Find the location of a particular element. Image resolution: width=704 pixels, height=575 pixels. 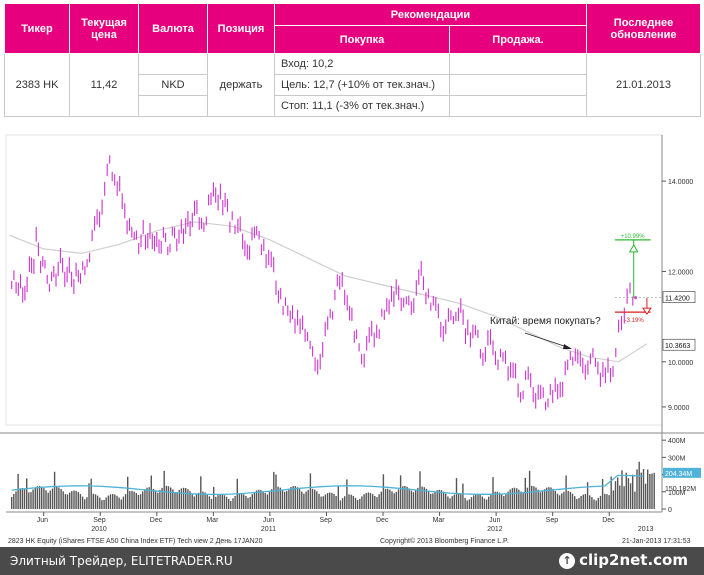

volume-bars is located at coordinates (333, 485).